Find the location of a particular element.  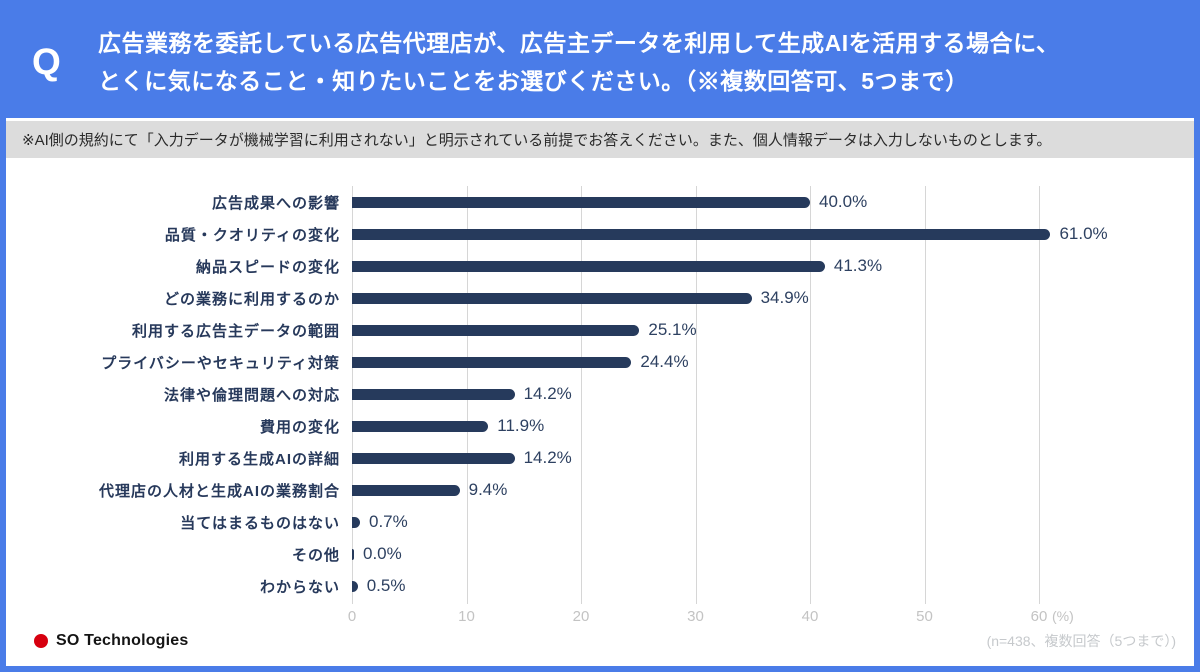

category-label: わからない is located at coordinates (299, 587).